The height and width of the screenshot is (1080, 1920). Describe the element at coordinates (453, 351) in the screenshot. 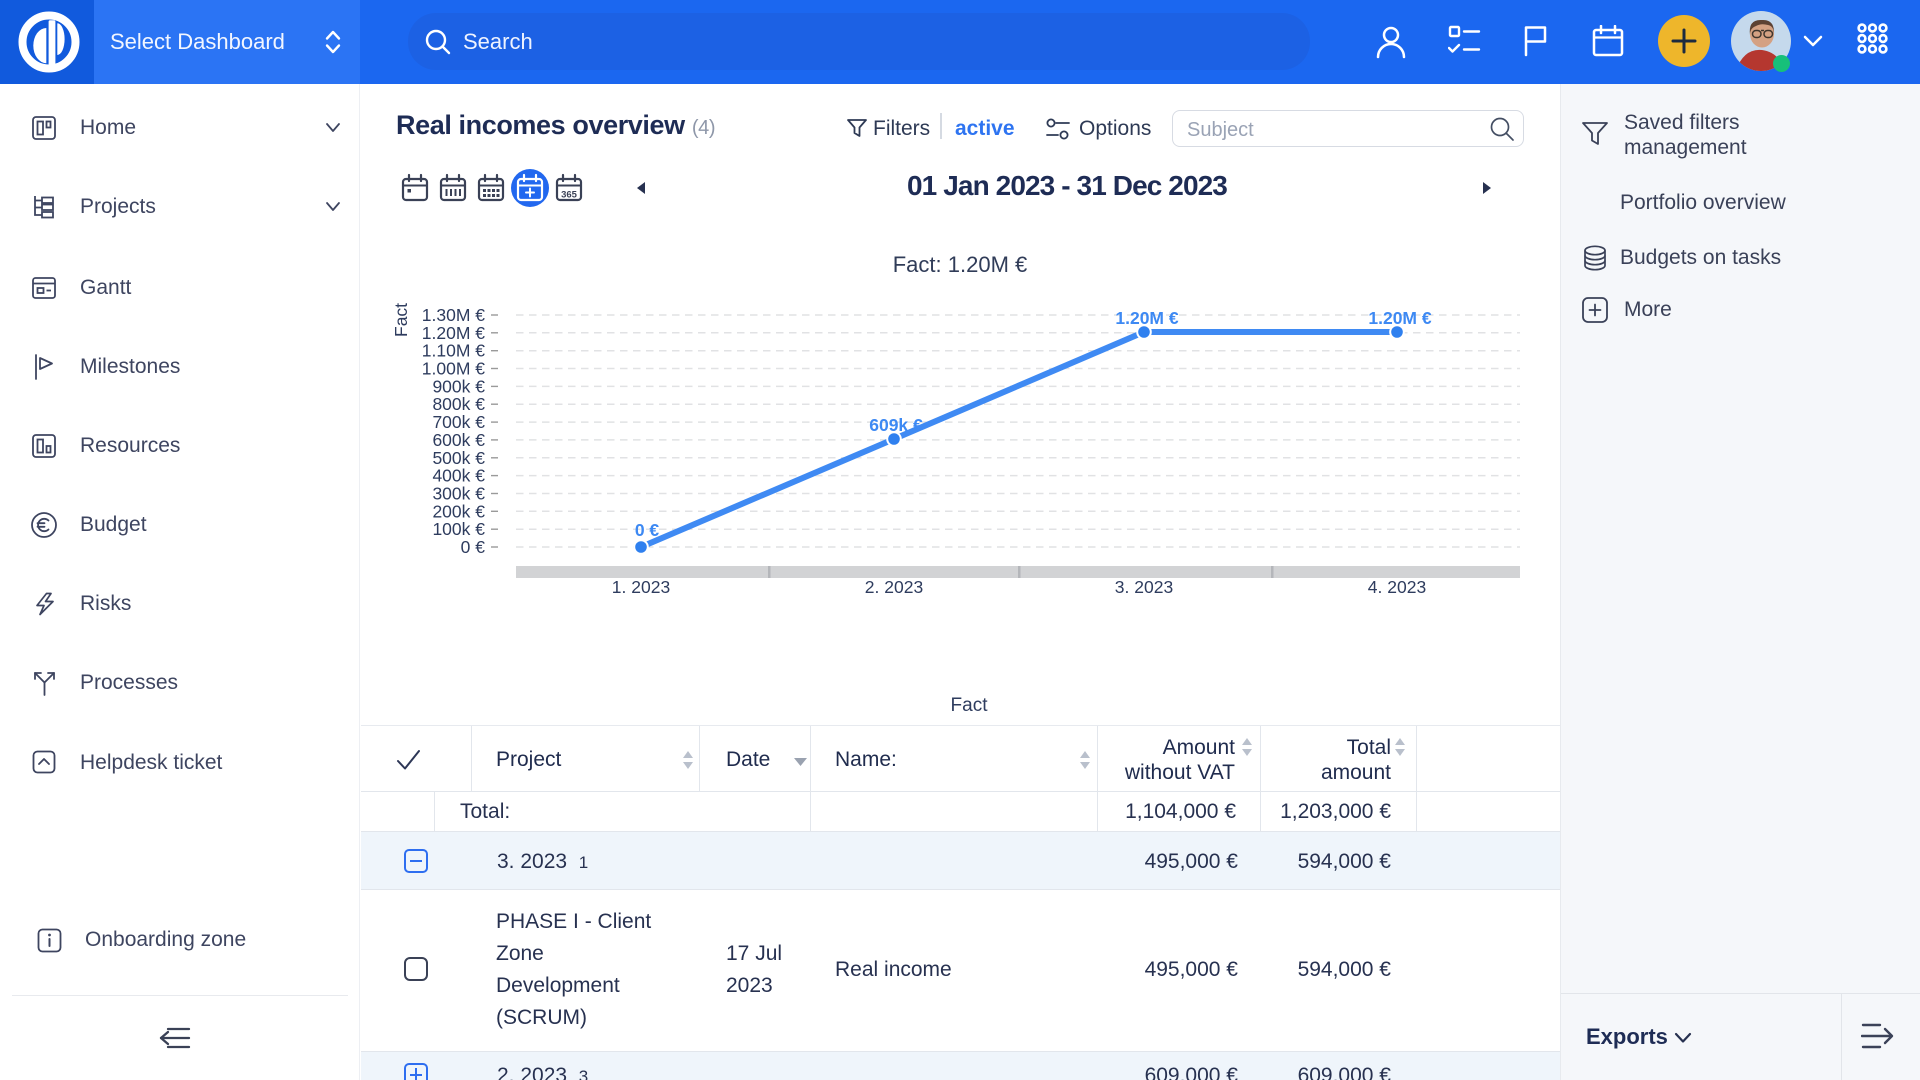

I see `svg-text: 1.10M €` at that location.